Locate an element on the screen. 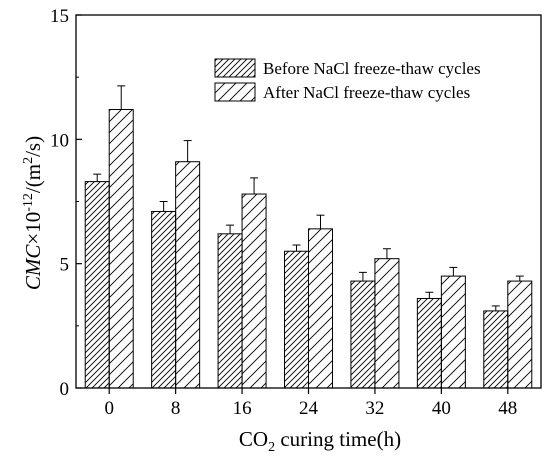 The height and width of the screenshot is (458, 550). x-axis-title: CO2 curing time(h) is located at coordinates (320, 441).